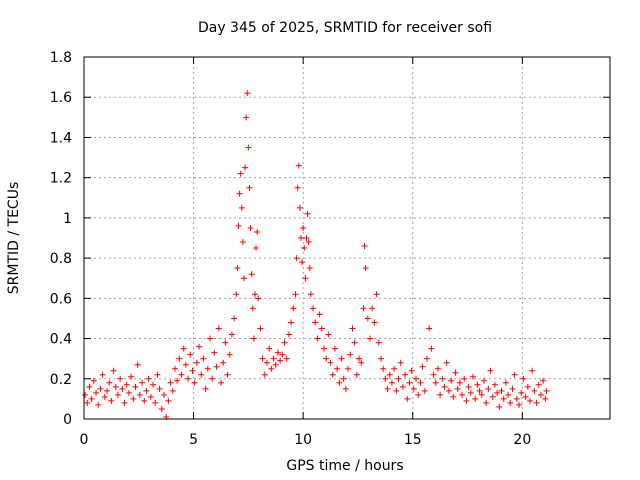  What do you see at coordinates (413, 440) in the screenshot?
I see `x-tick-label: 15` at bounding box center [413, 440].